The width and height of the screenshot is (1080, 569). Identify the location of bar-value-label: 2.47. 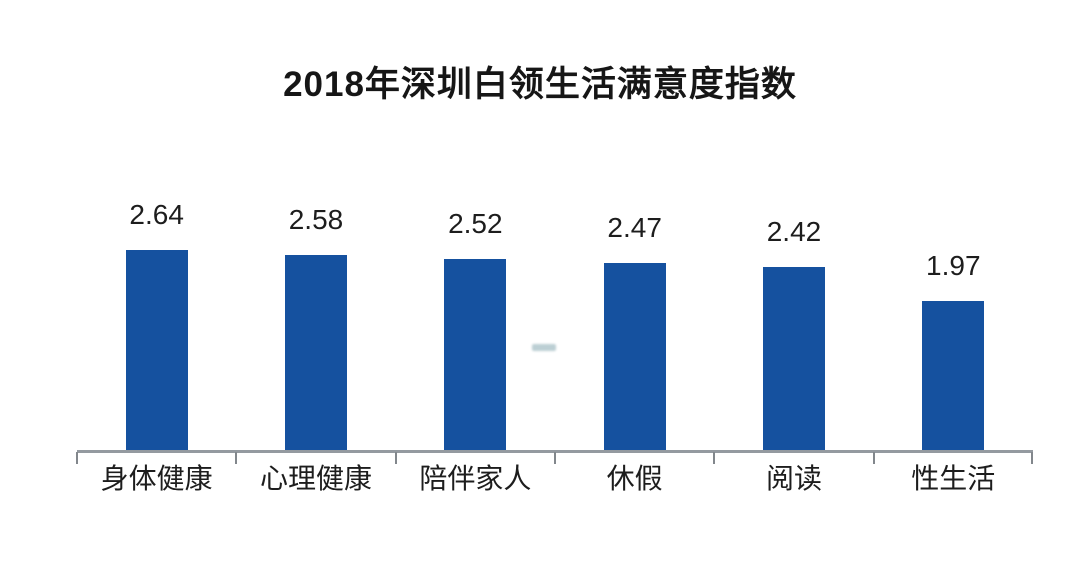
(634, 227).